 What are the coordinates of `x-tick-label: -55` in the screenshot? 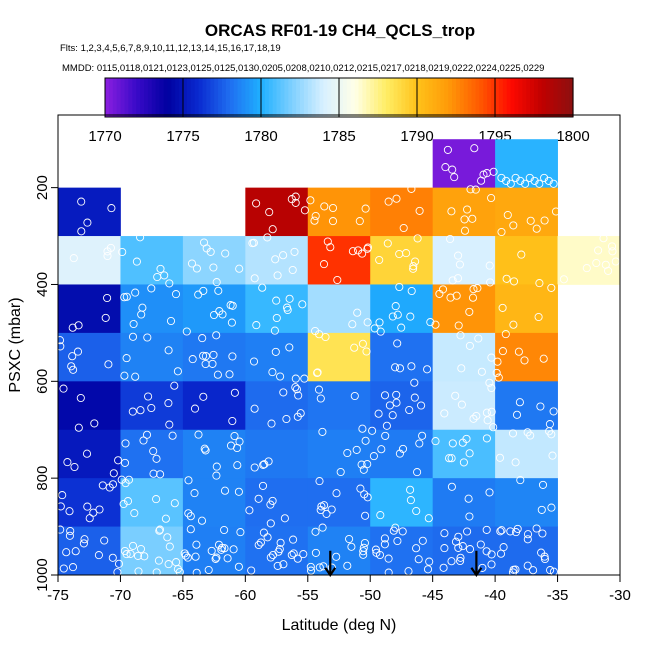 It's located at (308, 595).